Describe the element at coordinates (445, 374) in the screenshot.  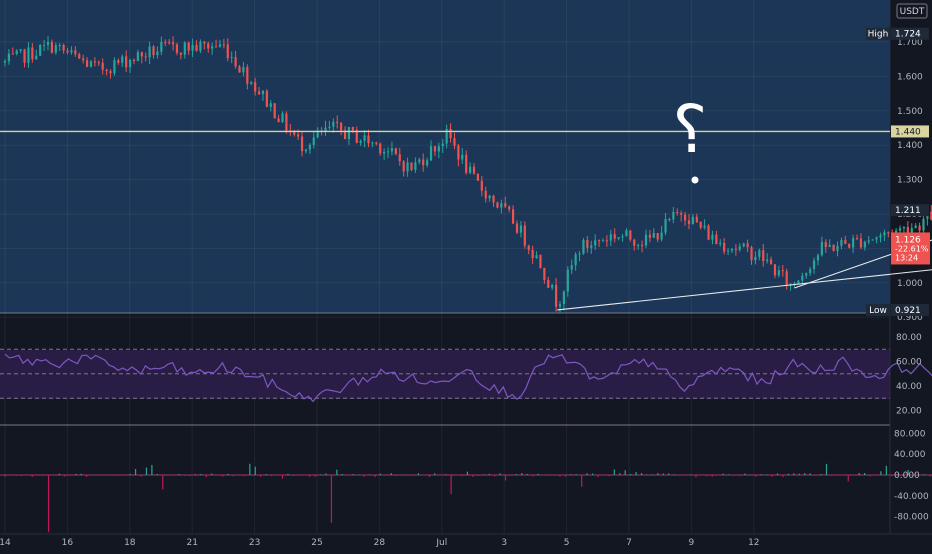
I see `rsi-band` at that location.